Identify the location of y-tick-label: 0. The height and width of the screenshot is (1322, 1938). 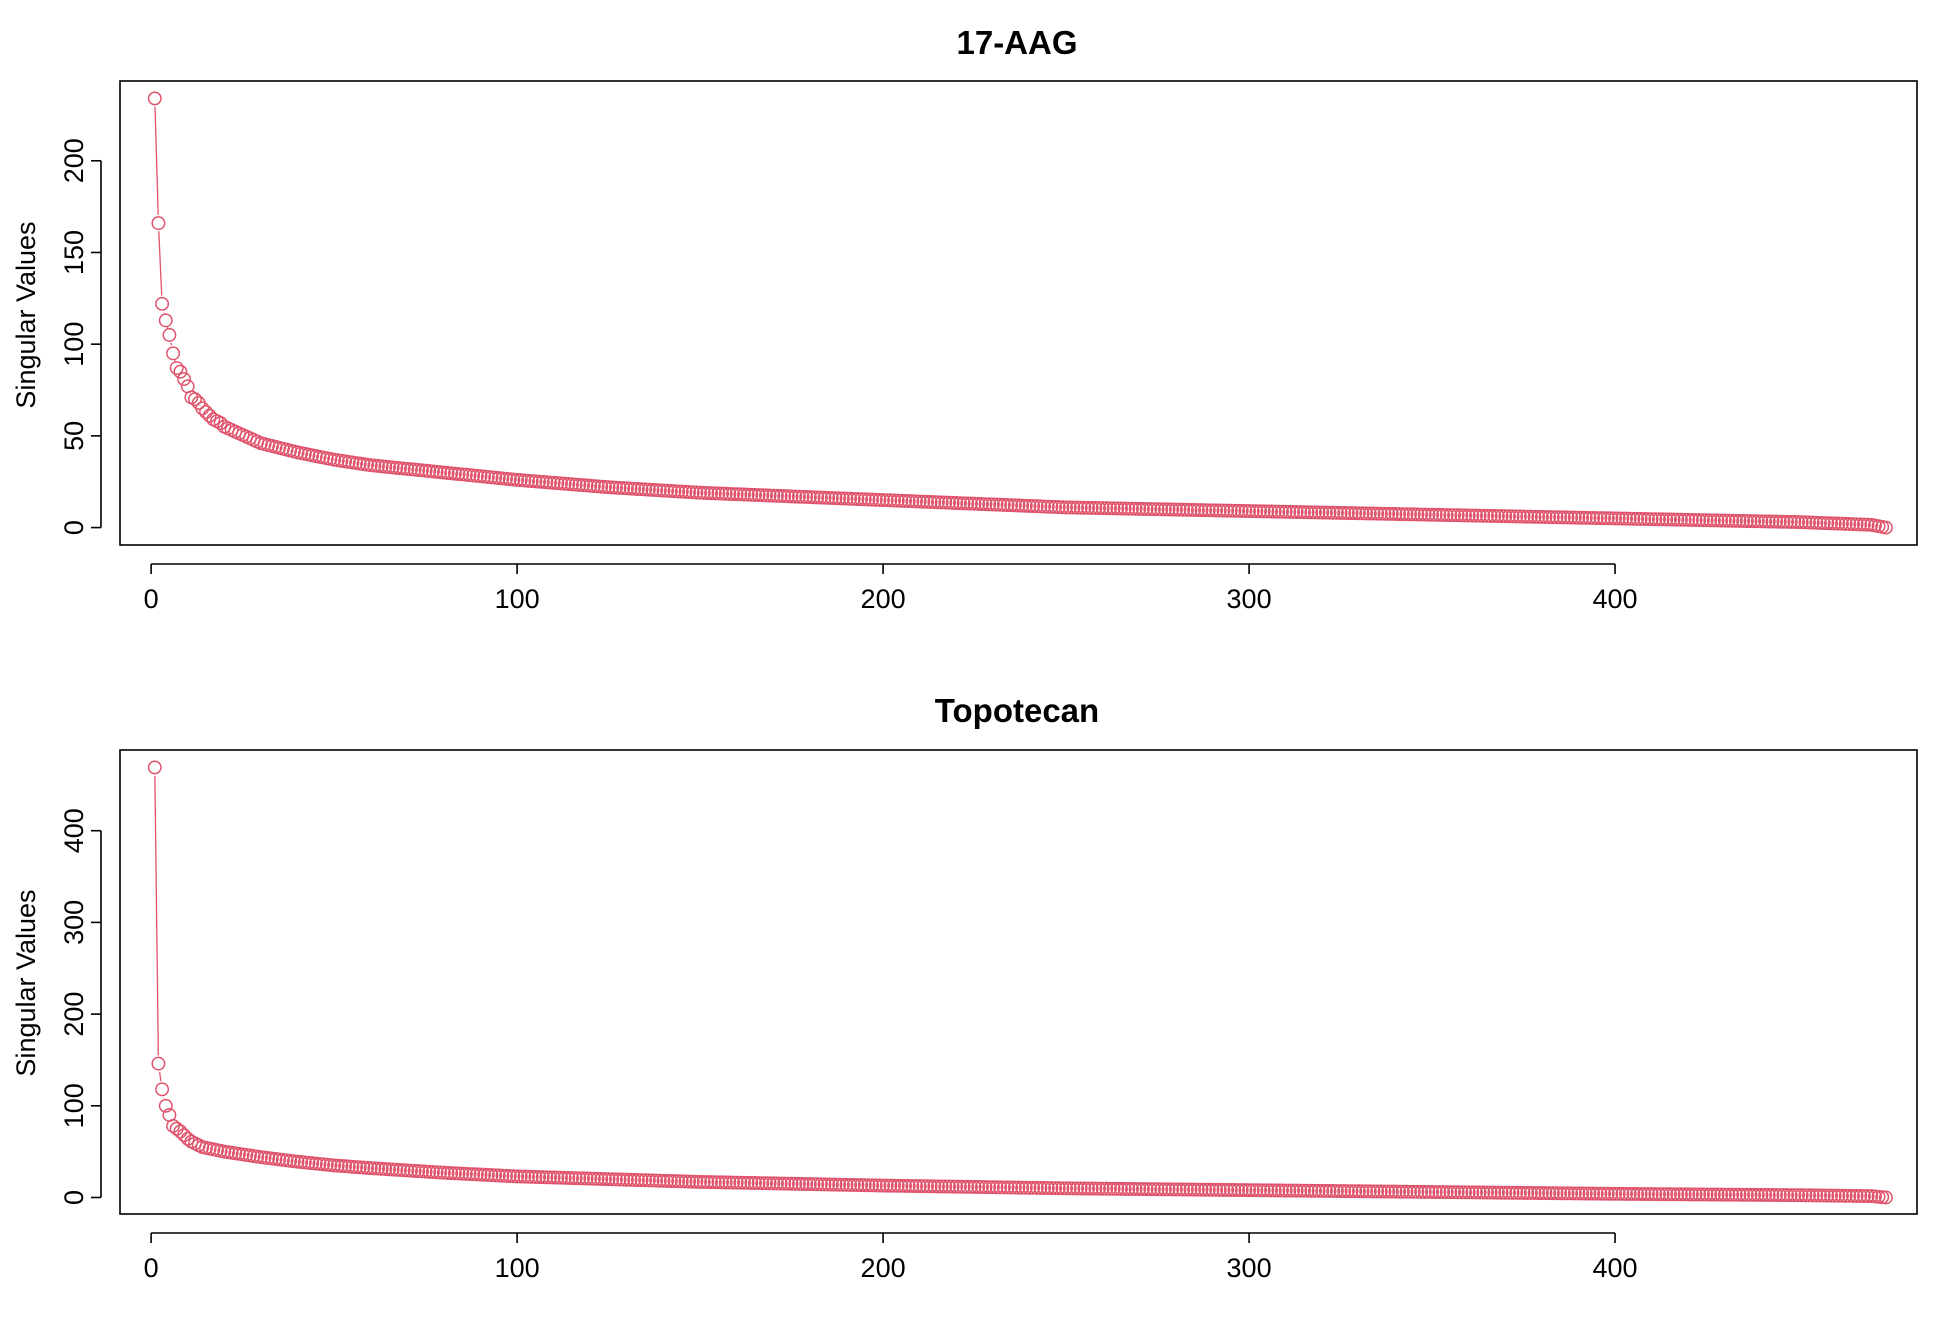
(74, 1197).